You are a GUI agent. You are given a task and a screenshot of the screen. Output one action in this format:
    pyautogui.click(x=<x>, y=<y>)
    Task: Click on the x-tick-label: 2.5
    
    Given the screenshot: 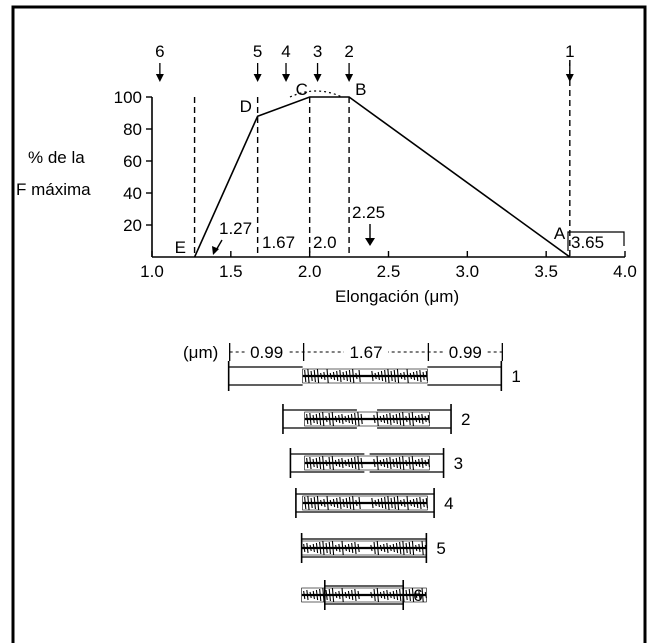 What is the action you would take?
    pyautogui.click(x=389, y=271)
    